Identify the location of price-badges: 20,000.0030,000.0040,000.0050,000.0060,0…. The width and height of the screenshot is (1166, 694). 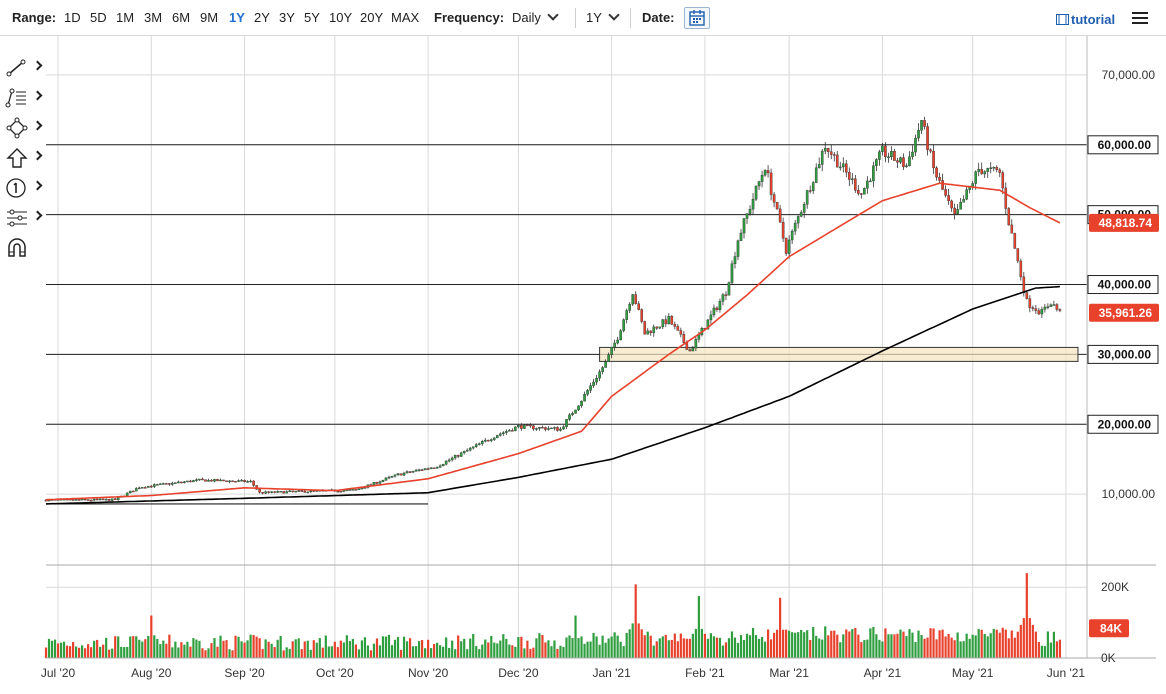
(1123, 386).